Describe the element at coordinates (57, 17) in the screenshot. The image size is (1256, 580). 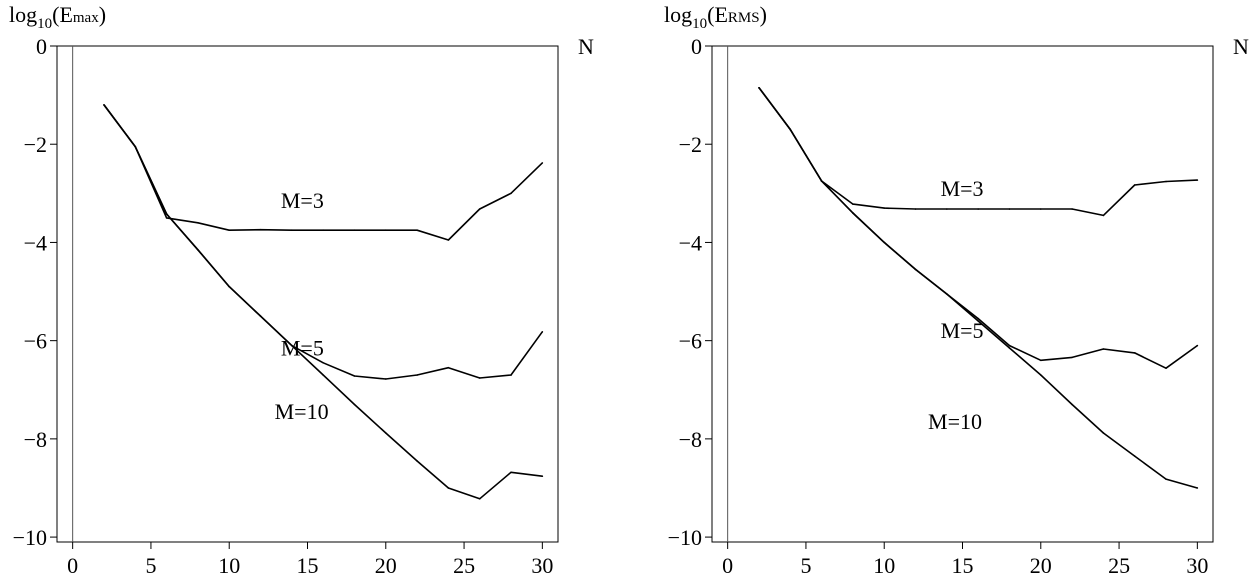
I see `y-axis-title: log10(Emax)` at that location.